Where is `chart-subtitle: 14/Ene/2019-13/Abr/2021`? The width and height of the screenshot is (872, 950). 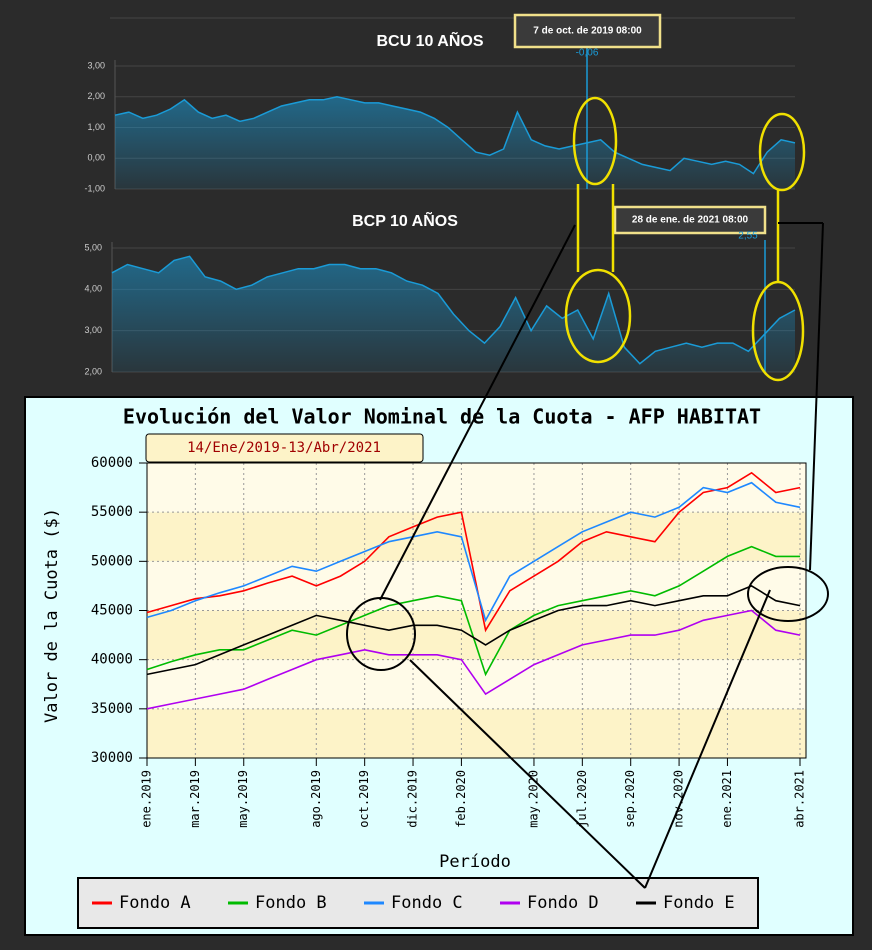
chart-subtitle: 14/Ene/2019-13/Abr/2021 is located at coordinates (284, 448).